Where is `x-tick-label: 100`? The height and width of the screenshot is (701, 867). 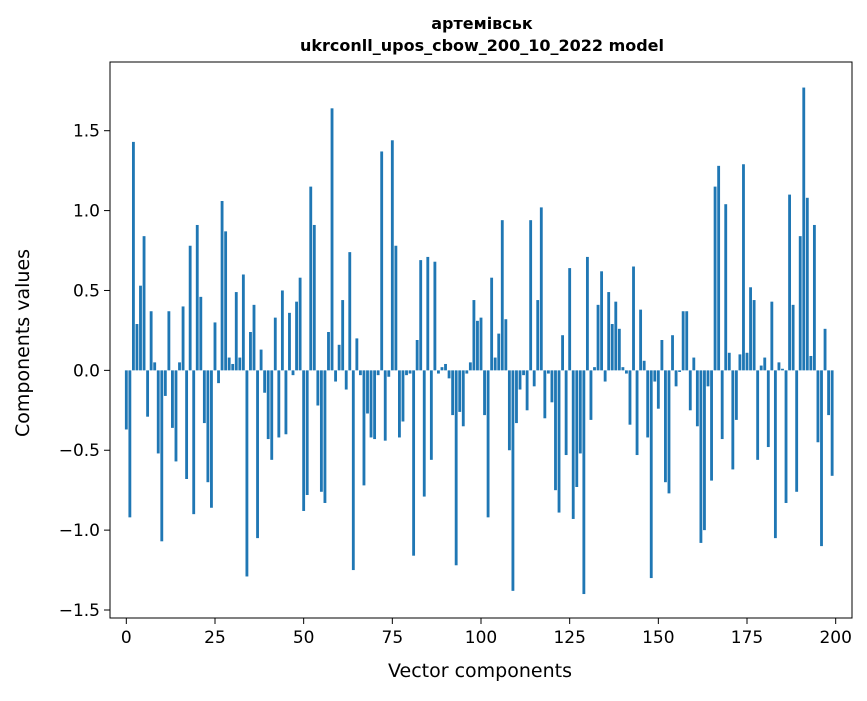 x-tick-label: 100 is located at coordinates (481, 638).